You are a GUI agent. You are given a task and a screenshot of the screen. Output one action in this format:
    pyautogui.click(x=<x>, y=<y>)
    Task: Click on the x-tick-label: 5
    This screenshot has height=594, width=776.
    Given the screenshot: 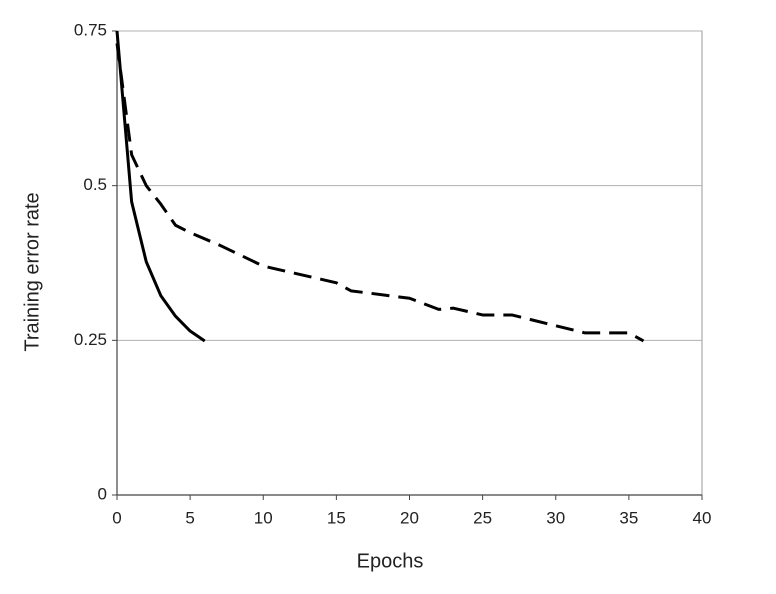 What is the action you would take?
    pyautogui.click(x=189, y=517)
    